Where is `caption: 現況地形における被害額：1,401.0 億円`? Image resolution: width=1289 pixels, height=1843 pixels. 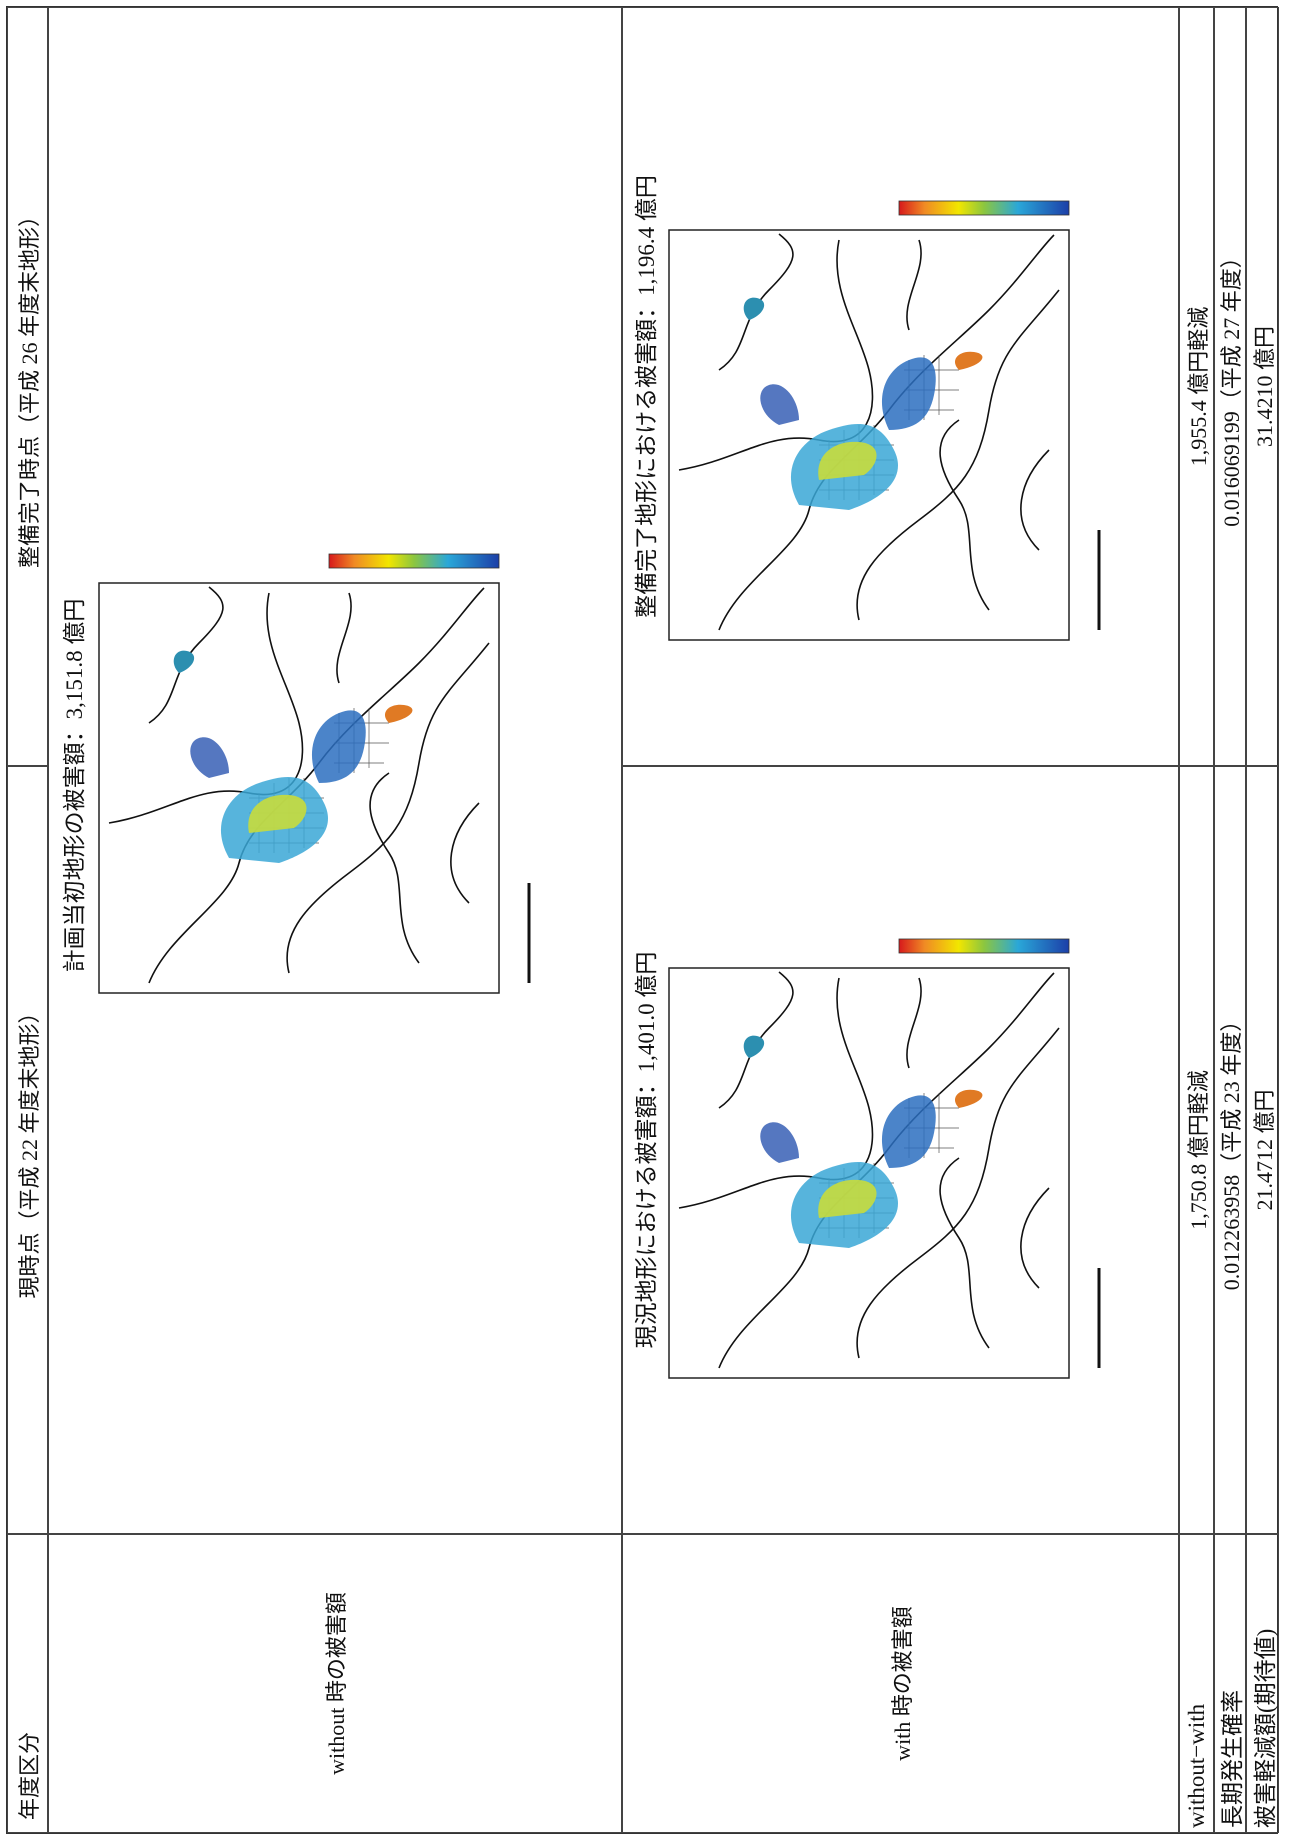 caption: 現況地形における被害額：1,401.0 億円 is located at coordinates (646, 1150).